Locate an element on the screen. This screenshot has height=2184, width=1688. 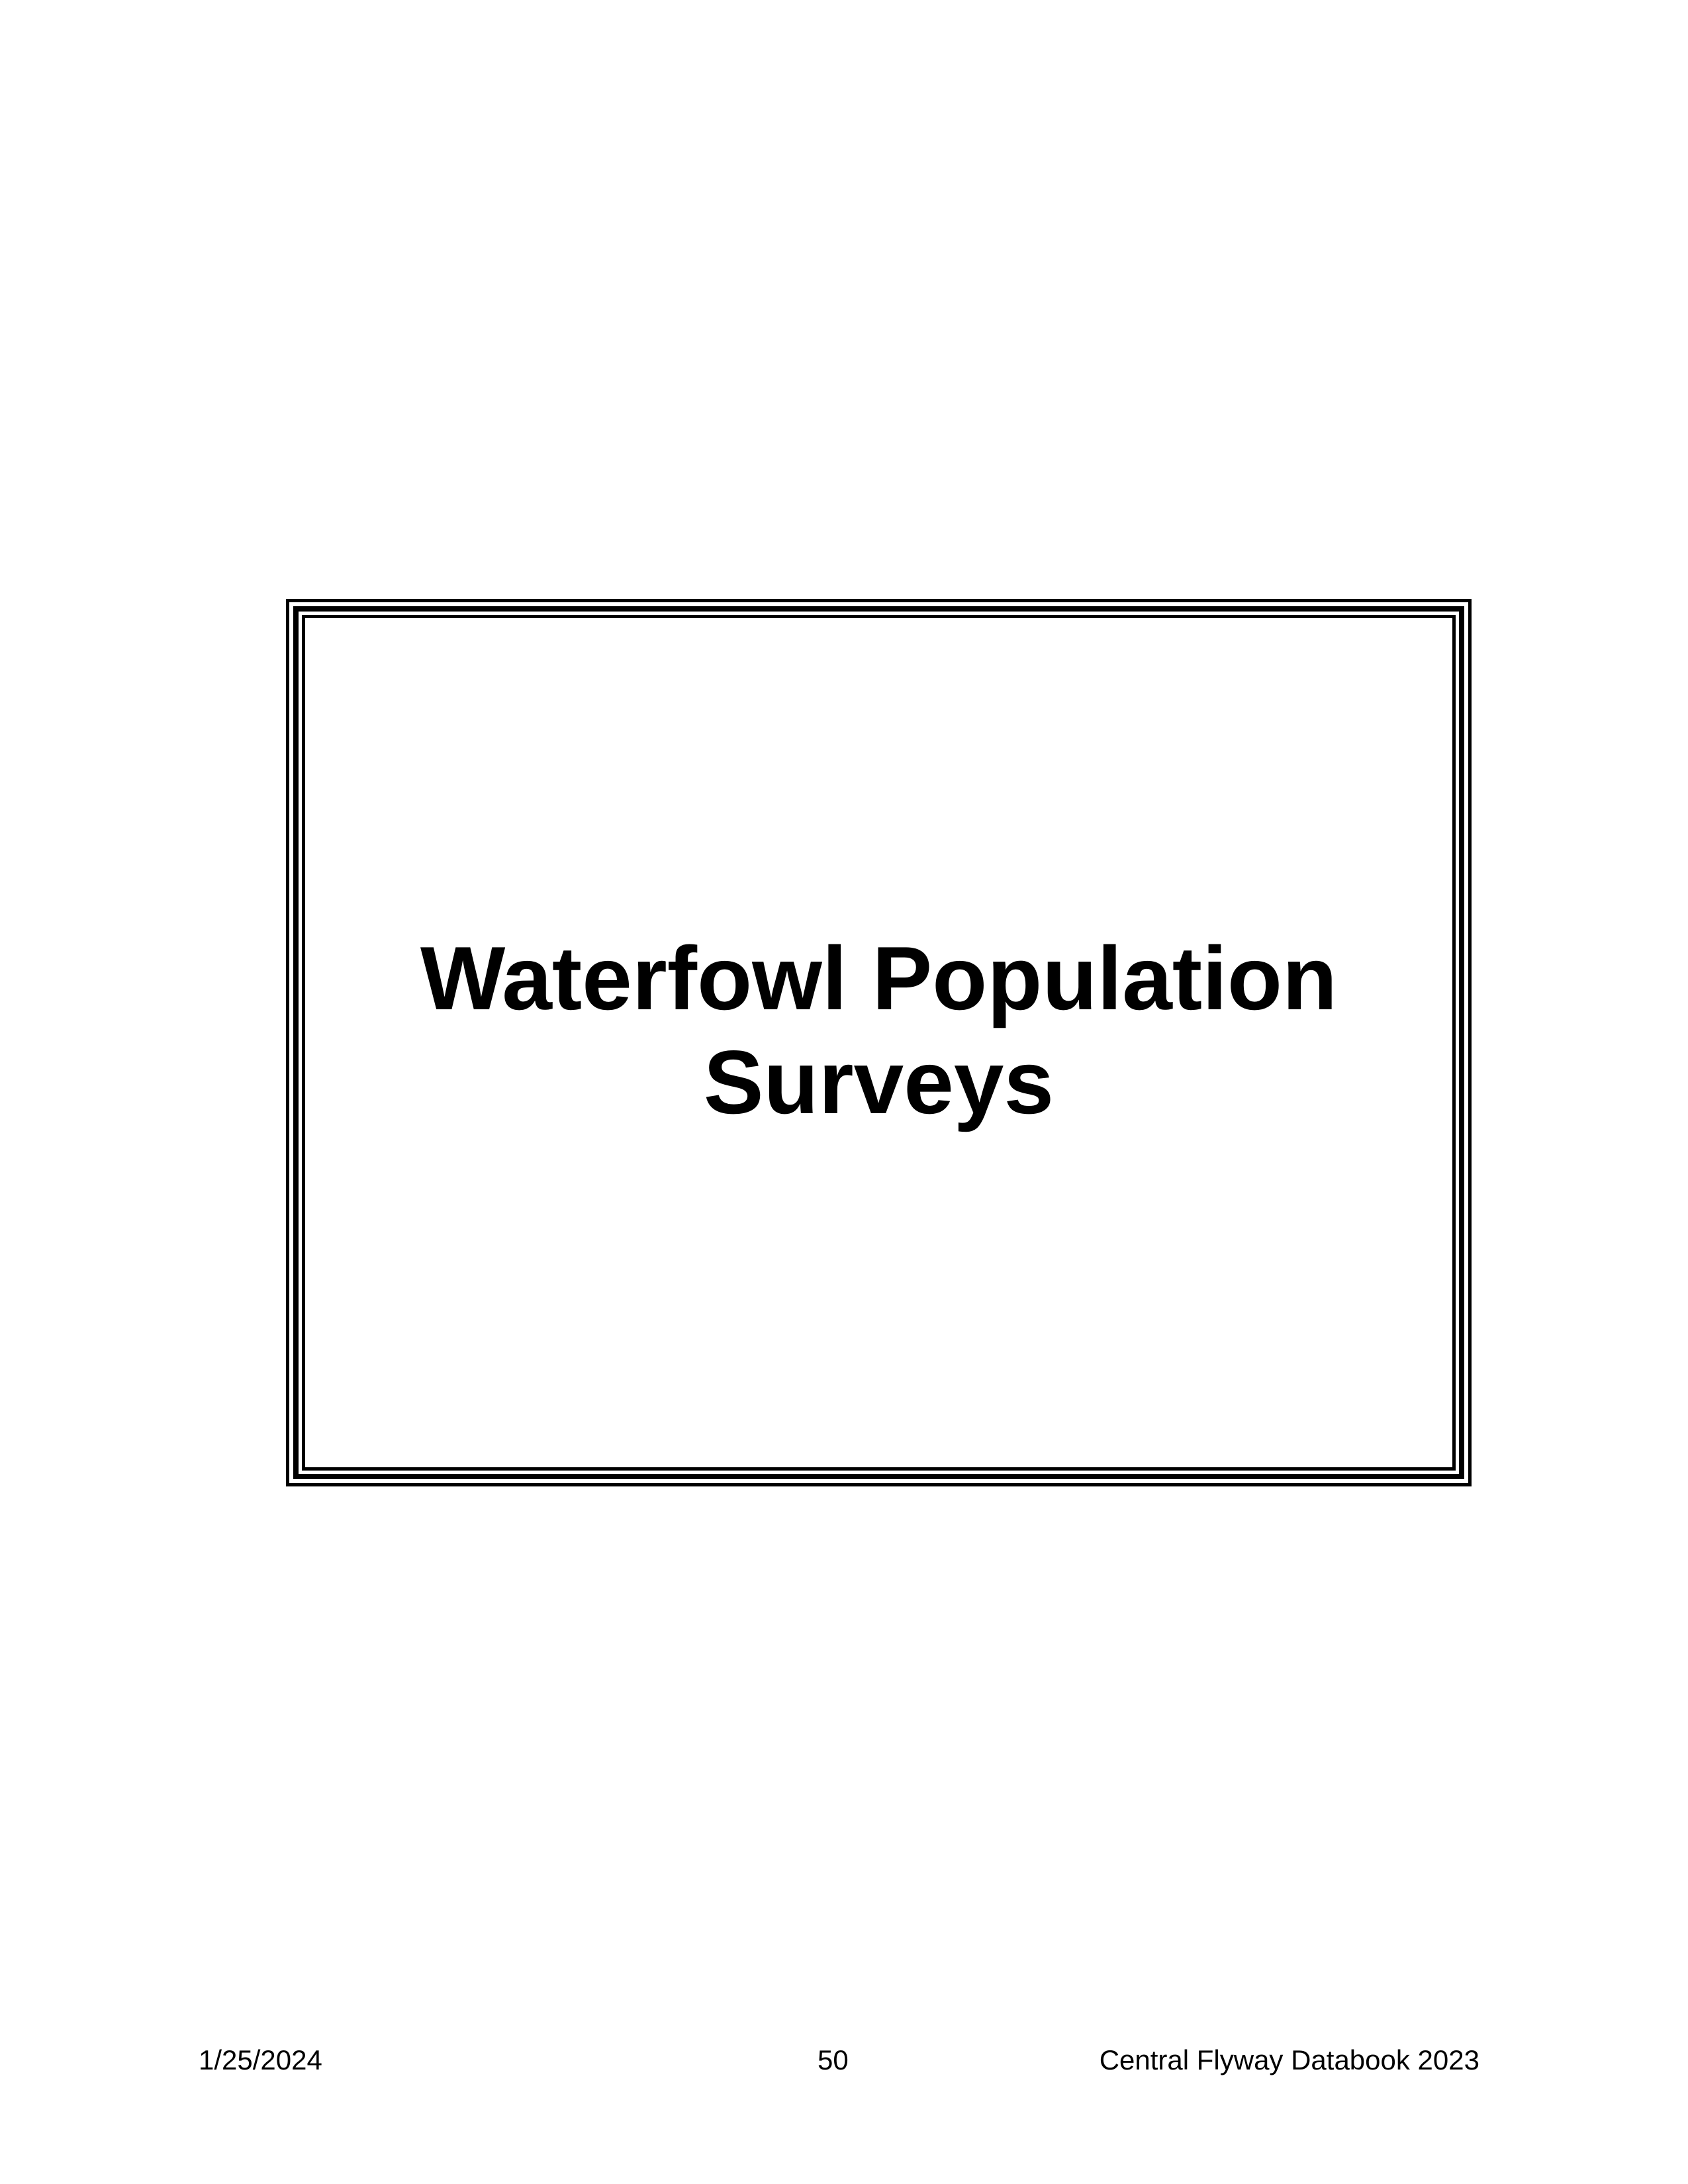
footer-page-number: 50 is located at coordinates (833, 2059).